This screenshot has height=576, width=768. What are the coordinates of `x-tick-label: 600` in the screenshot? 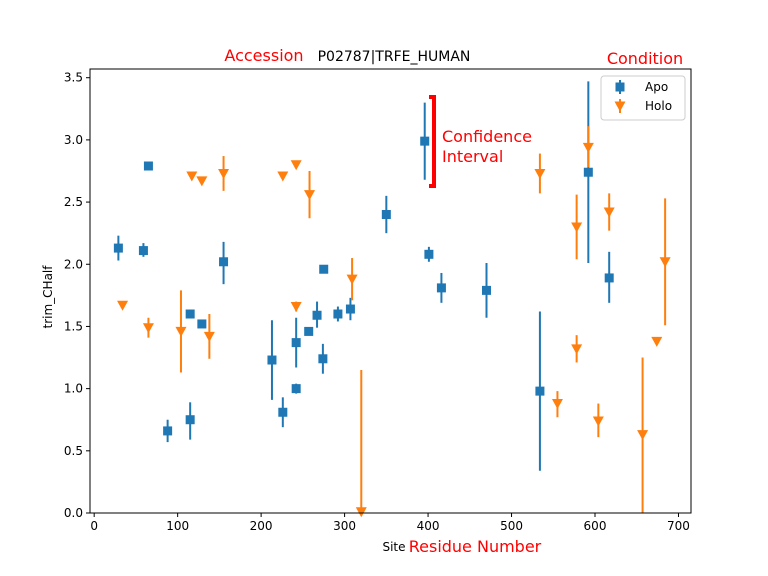 It's located at (595, 526).